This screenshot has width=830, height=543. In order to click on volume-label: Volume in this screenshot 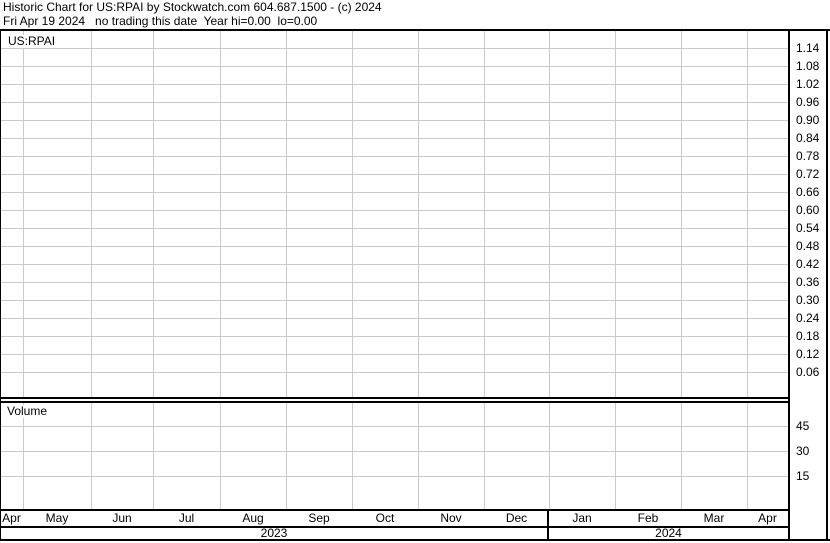, I will do `click(27, 411)`.